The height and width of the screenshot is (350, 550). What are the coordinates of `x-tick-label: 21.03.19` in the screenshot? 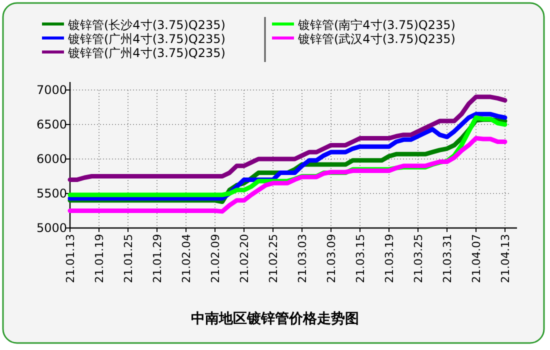 It's located at (389, 258).